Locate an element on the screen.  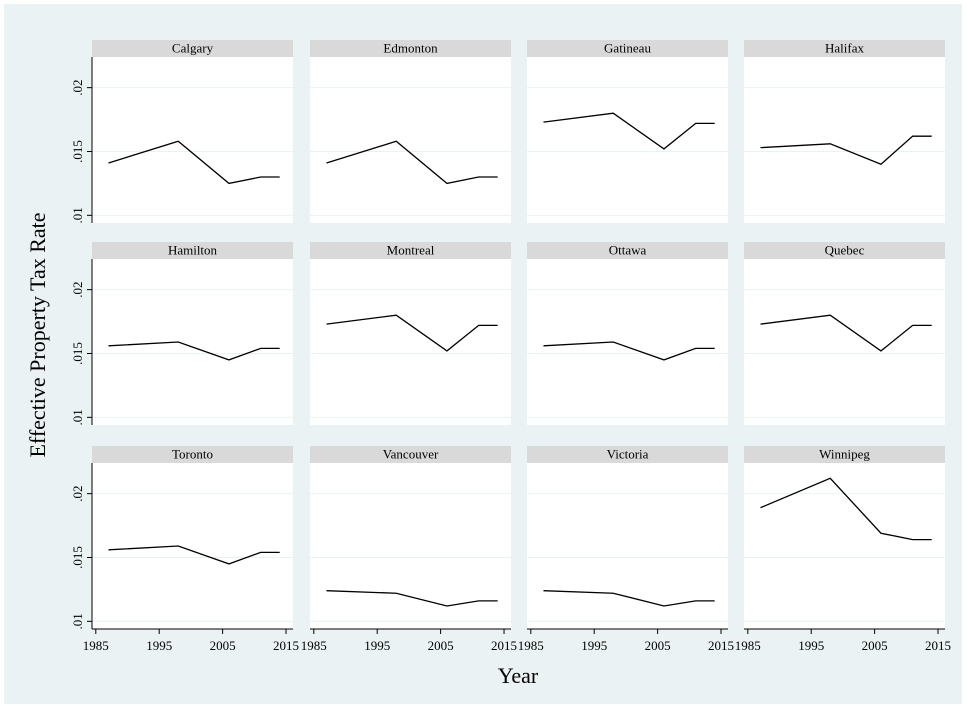
panel-title: Ottawa is located at coordinates (628, 249).